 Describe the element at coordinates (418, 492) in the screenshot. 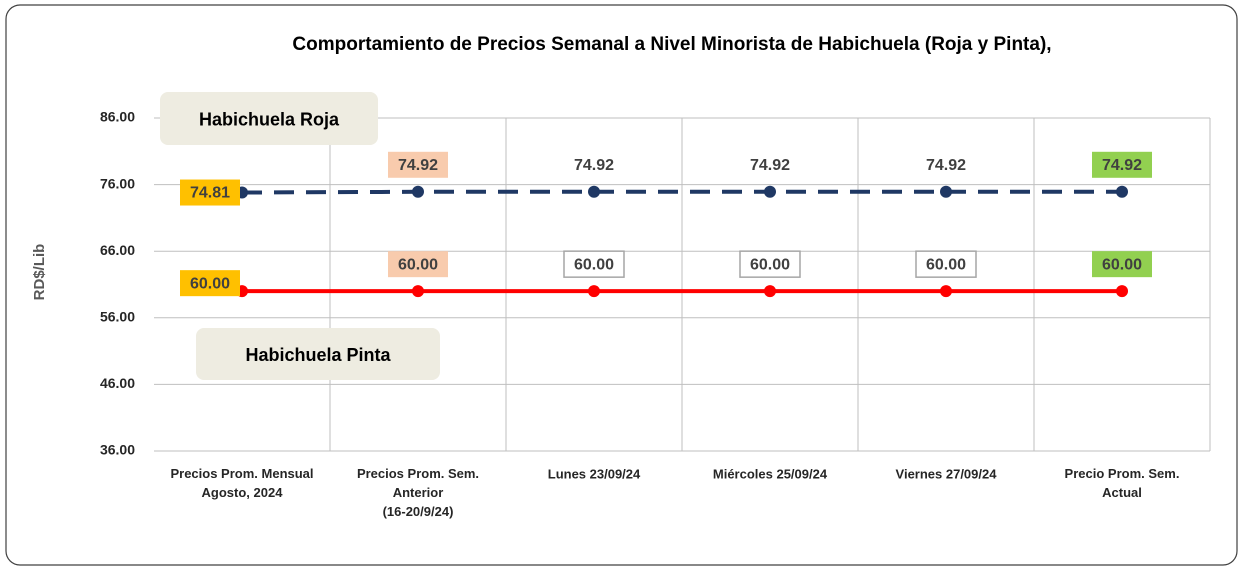

I see `x-tick-label: Precios Prom. Sem. Anterior (16-20/9/24)` at that location.